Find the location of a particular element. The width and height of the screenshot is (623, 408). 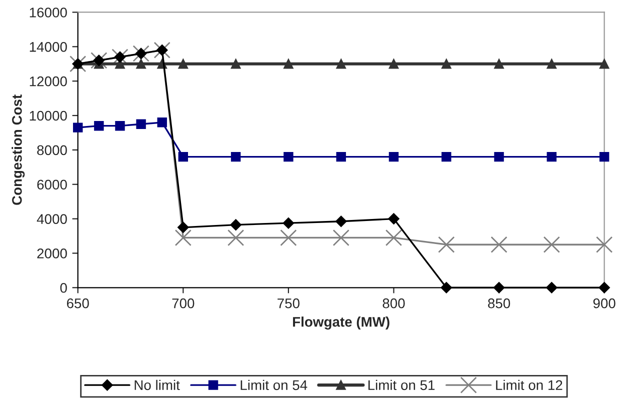

x-tick-label: 900 is located at coordinates (604, 303).